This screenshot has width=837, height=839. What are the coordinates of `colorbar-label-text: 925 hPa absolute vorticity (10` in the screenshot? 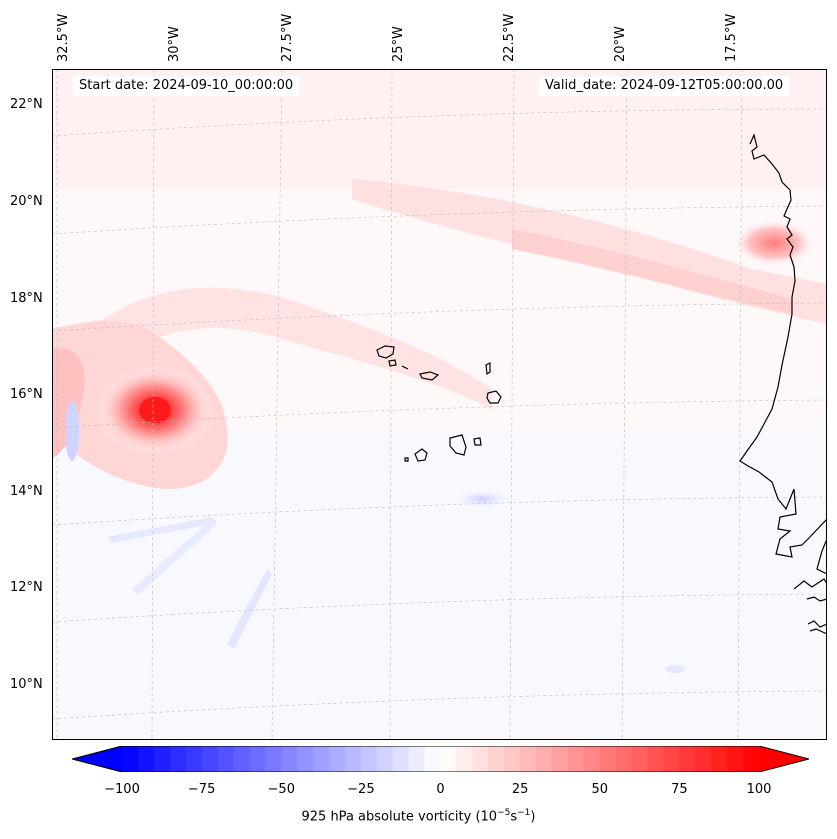 It's located at (399, 817).